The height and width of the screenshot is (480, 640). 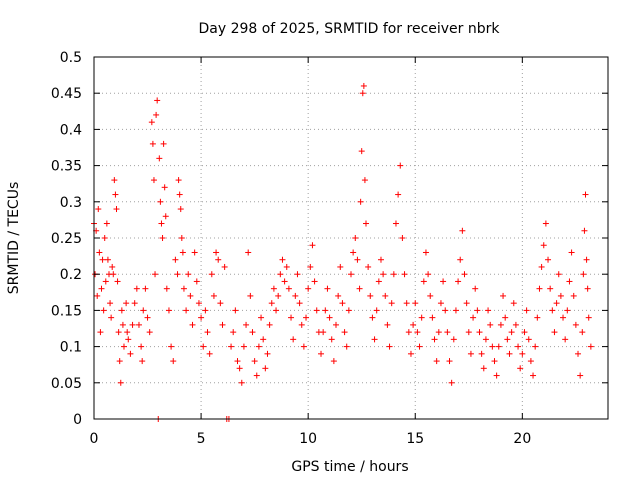 I want to click on x-tick-label: 10, so click(x=308, y=439).